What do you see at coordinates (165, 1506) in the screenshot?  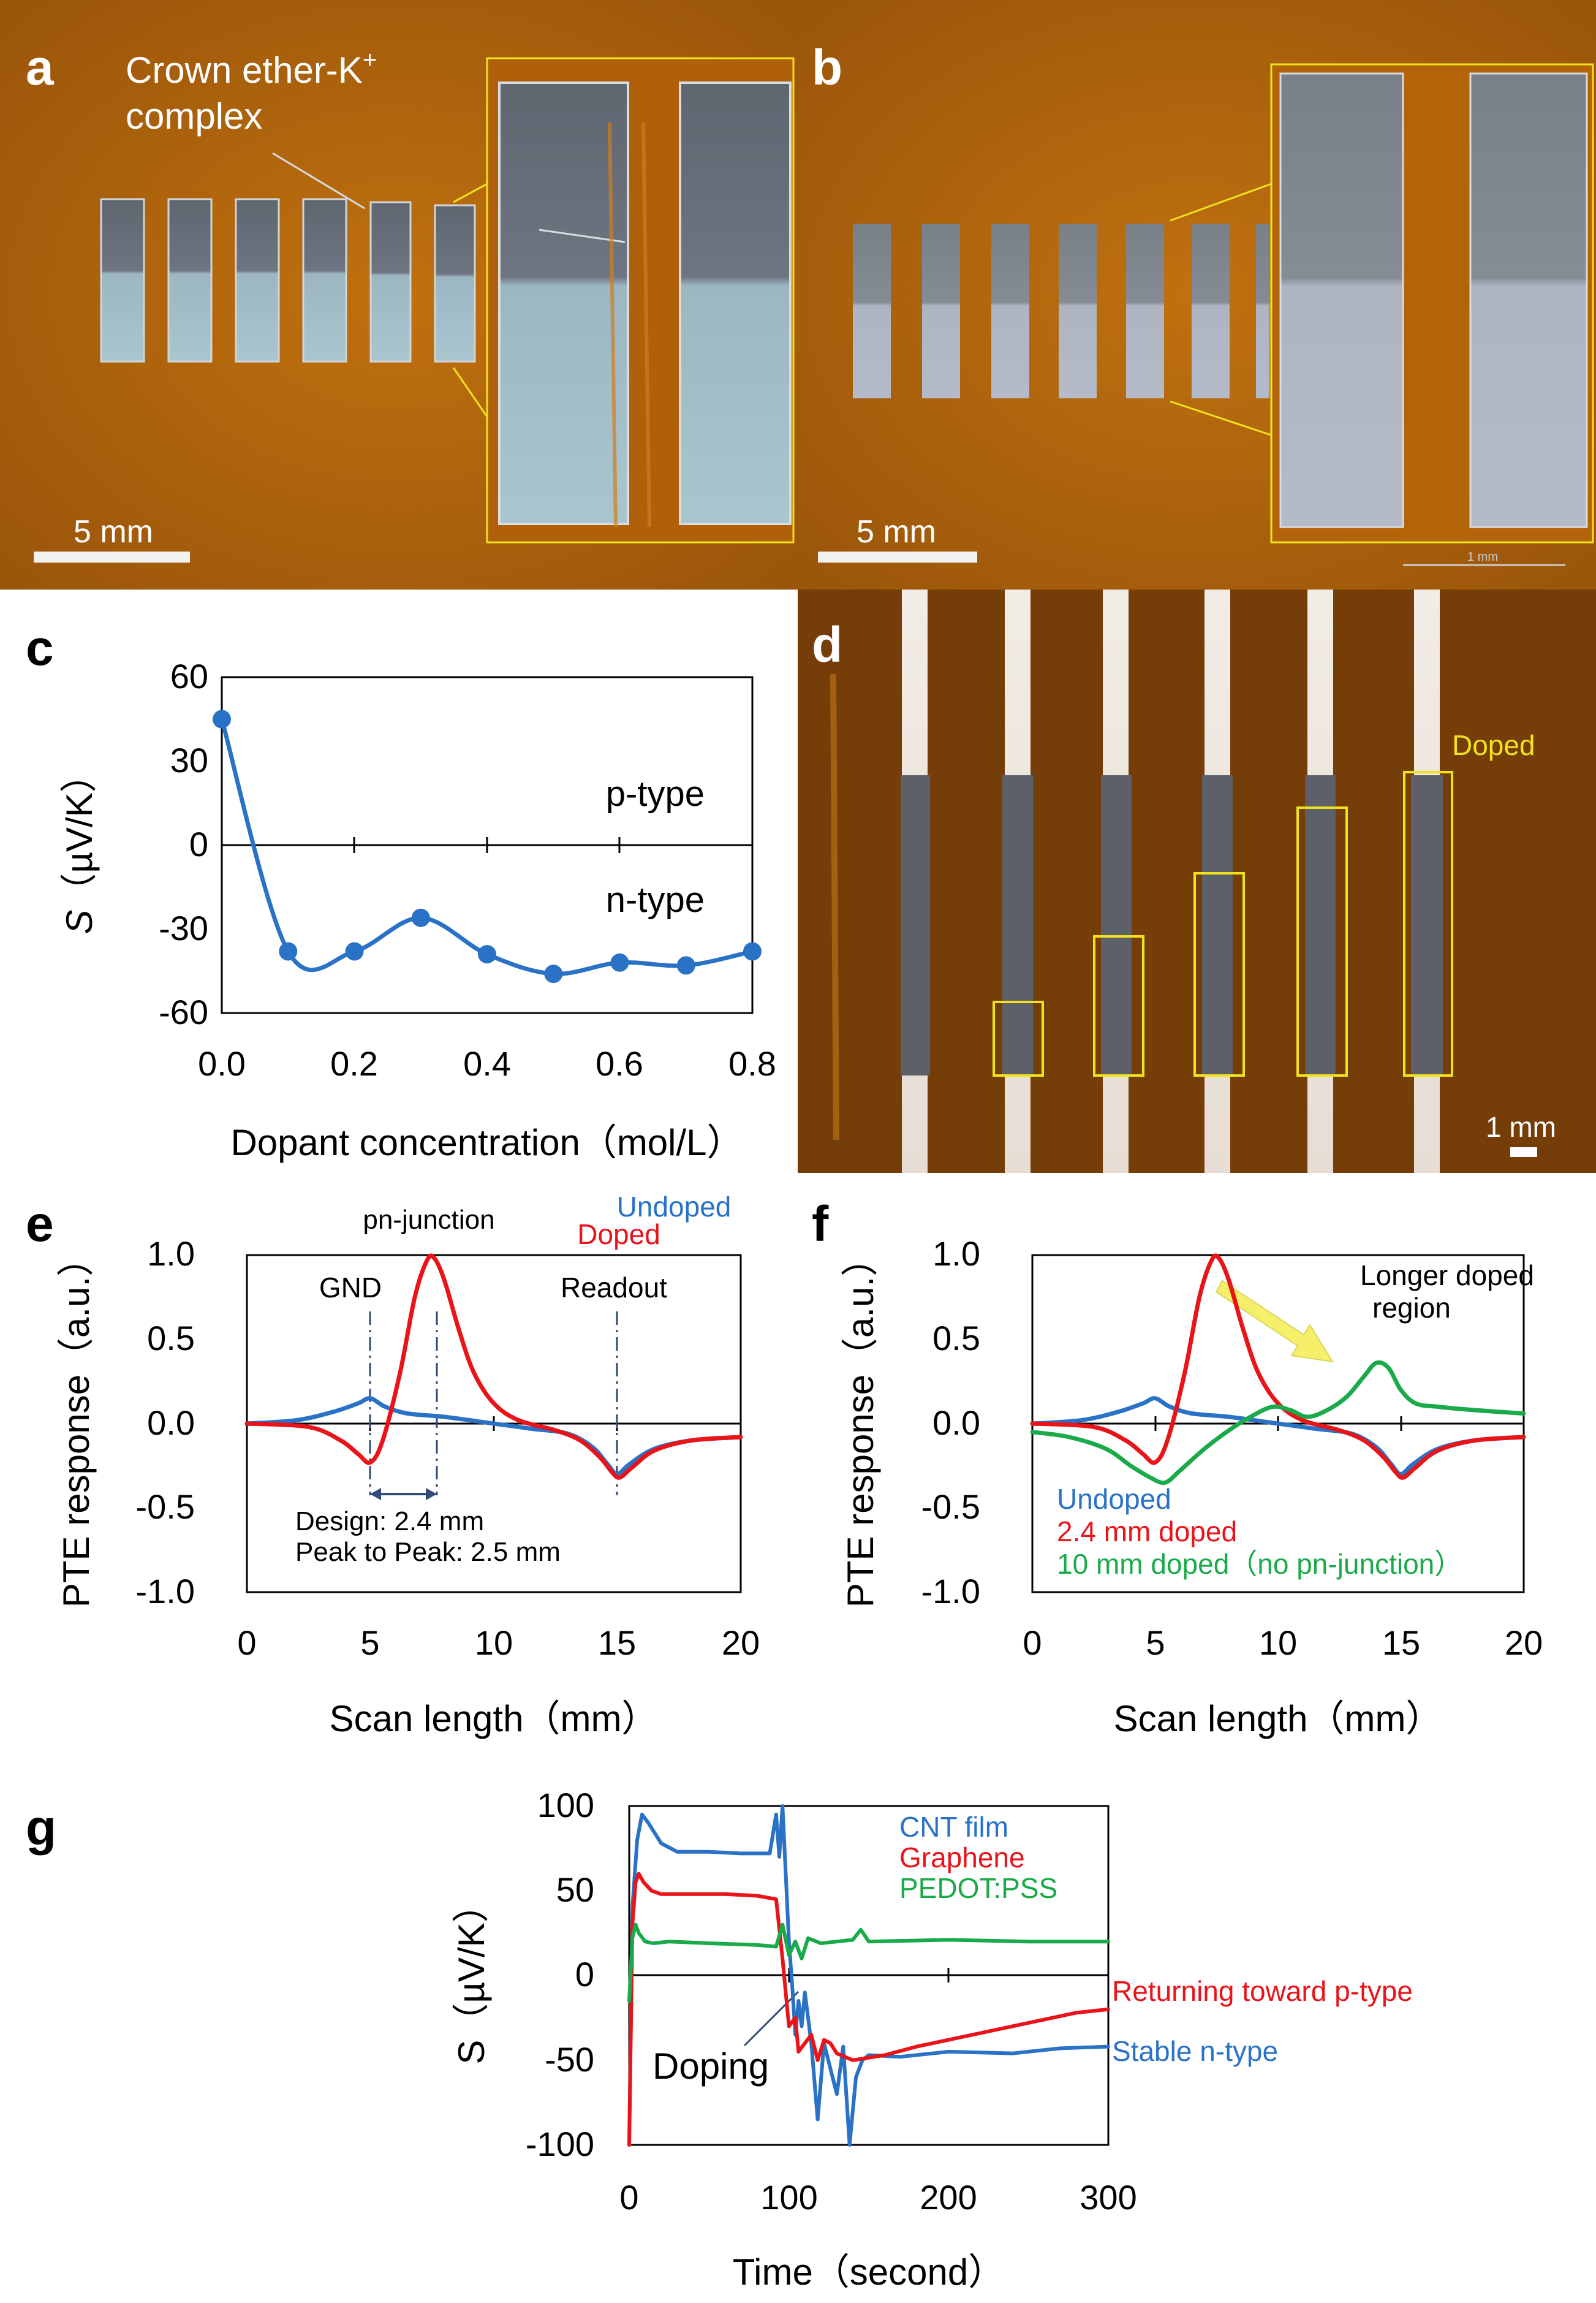 I see `y-tick-label: -0.5` at bounding box center [165, 1506].